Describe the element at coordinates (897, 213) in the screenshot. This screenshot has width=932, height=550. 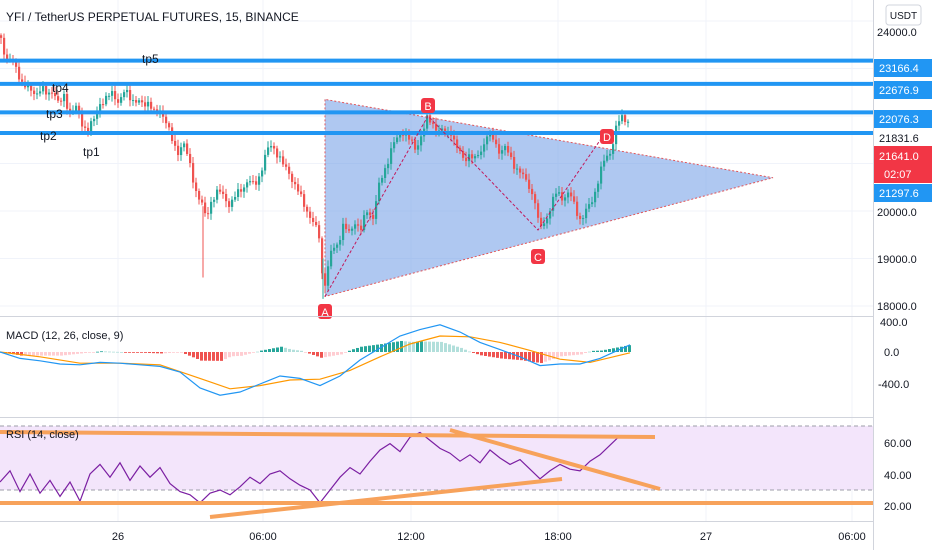
I see `price-tick: 20000.0` at that location.